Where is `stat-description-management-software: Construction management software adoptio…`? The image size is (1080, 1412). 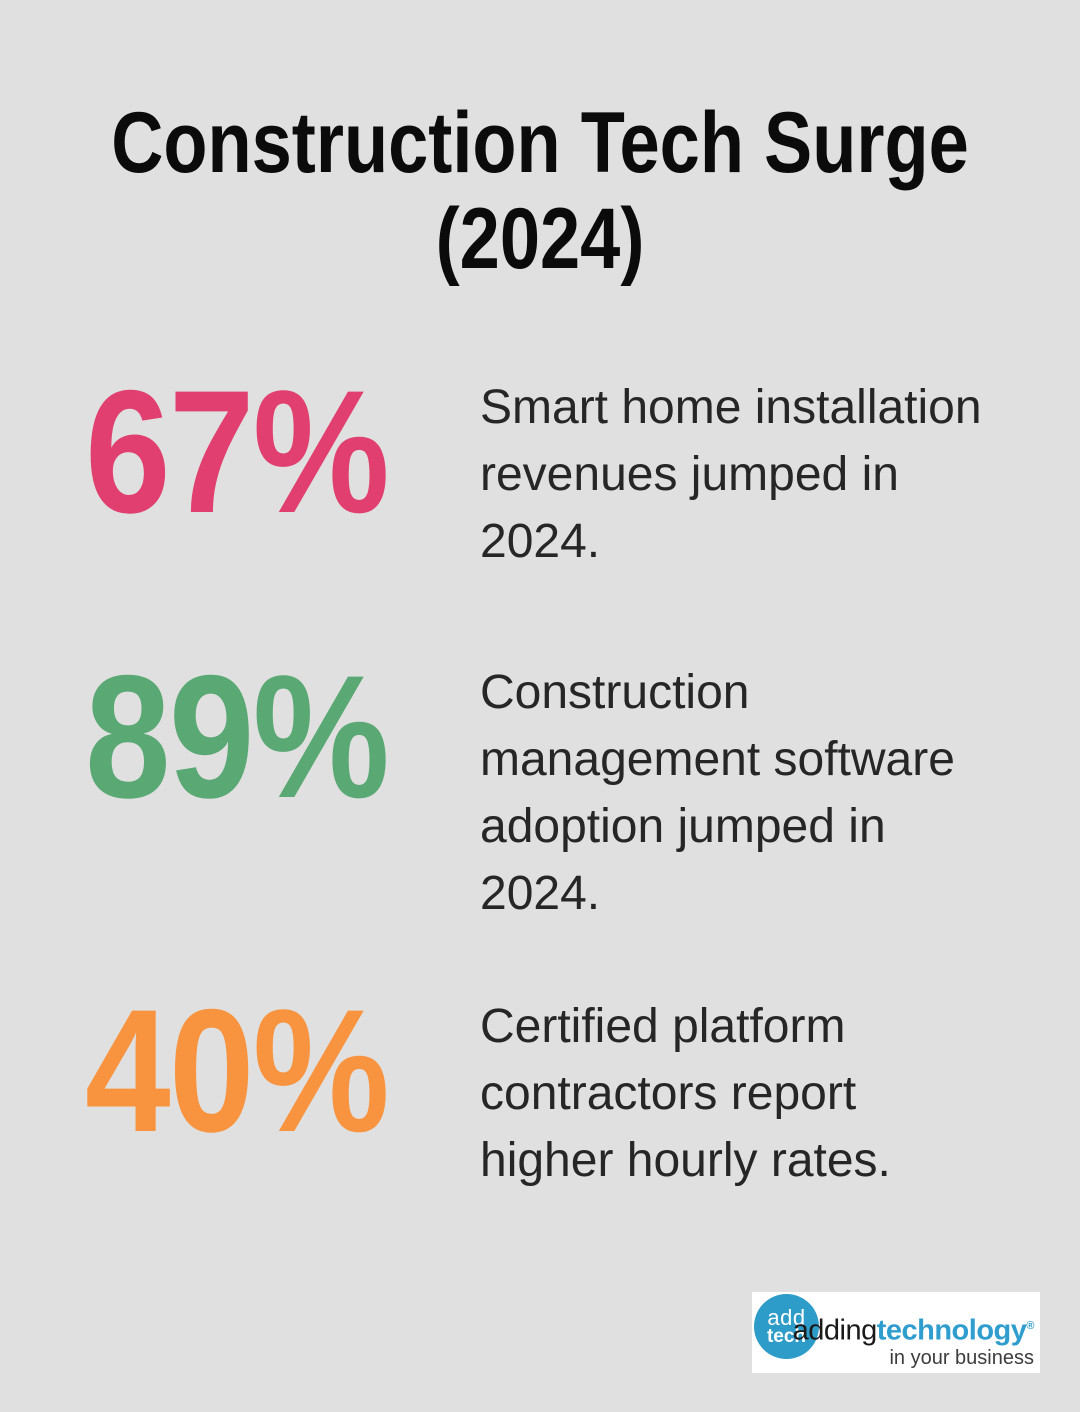
stat-description-management-software: Construction management software adoptio… is located at coordinates (717, 793).